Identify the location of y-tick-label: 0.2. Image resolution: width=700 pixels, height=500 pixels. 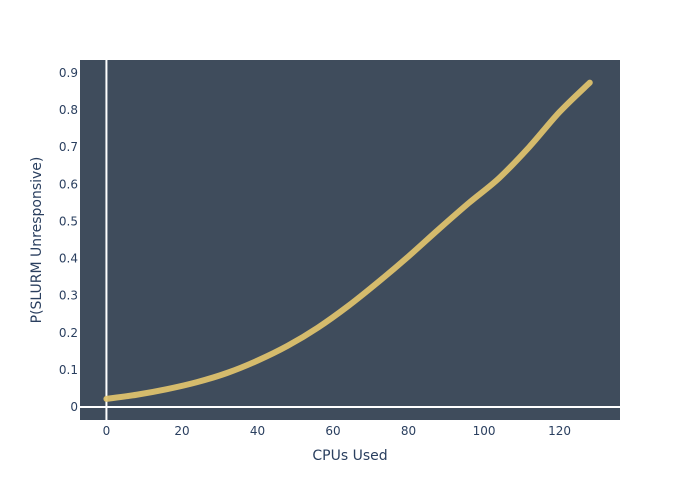
(68, 333).